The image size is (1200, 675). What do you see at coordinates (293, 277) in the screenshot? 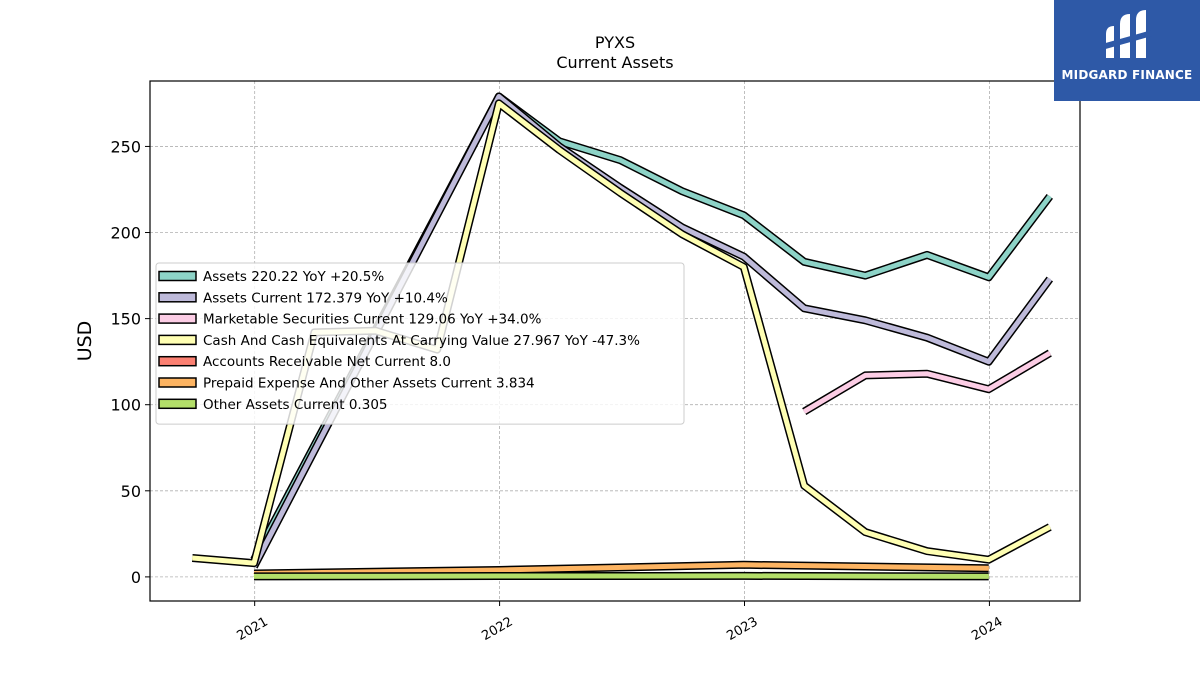
I see `legend-label: Assets 220.22 YoY +20.5%` at bounding box center [293, 277].